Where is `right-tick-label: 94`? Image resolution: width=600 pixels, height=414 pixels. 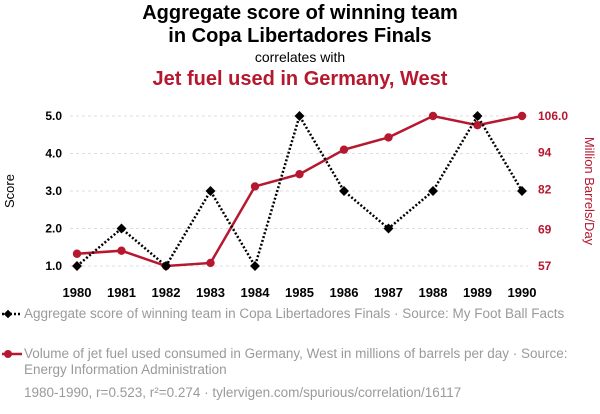 right-tick-label: 94 is located at coordinates (545, 153).